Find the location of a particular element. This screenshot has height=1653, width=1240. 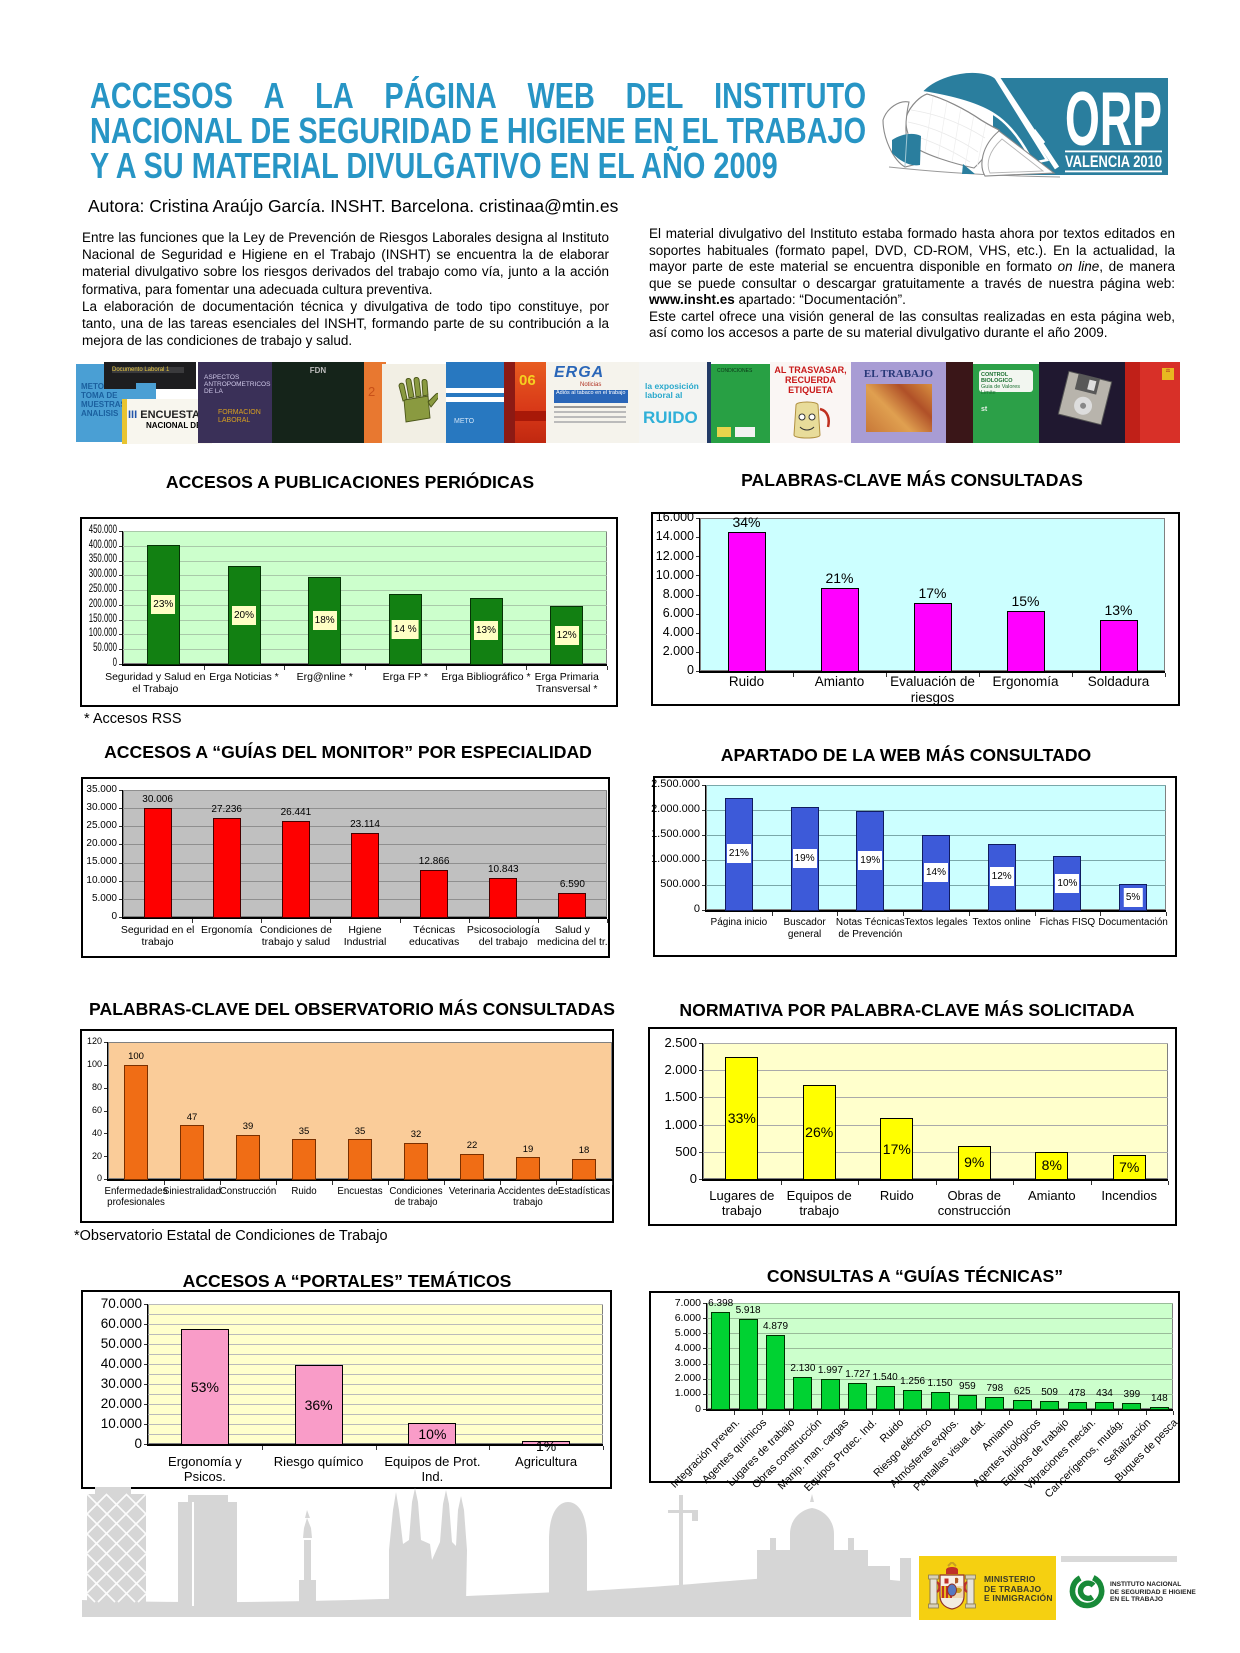

svg-text: ORP is located at coordinates (1113, 119).